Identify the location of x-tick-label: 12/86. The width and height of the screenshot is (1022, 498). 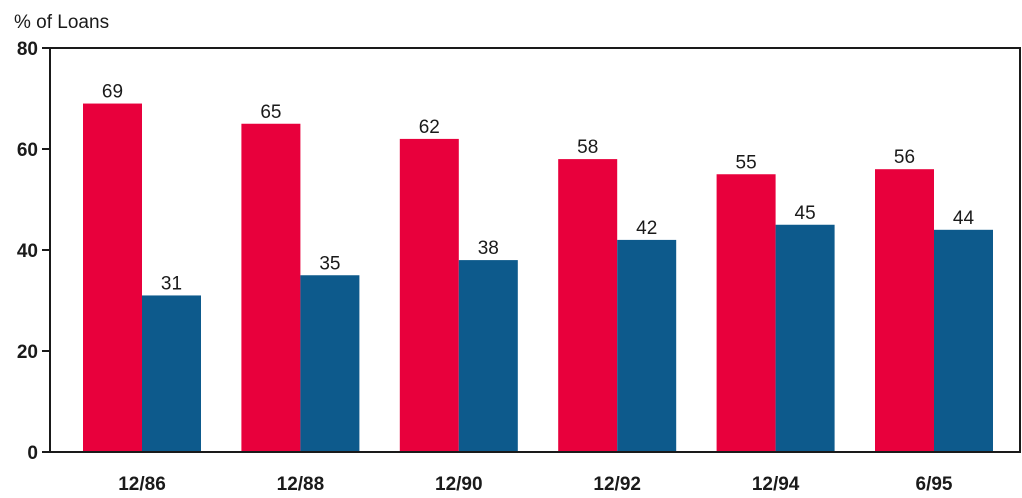
(142, 484).